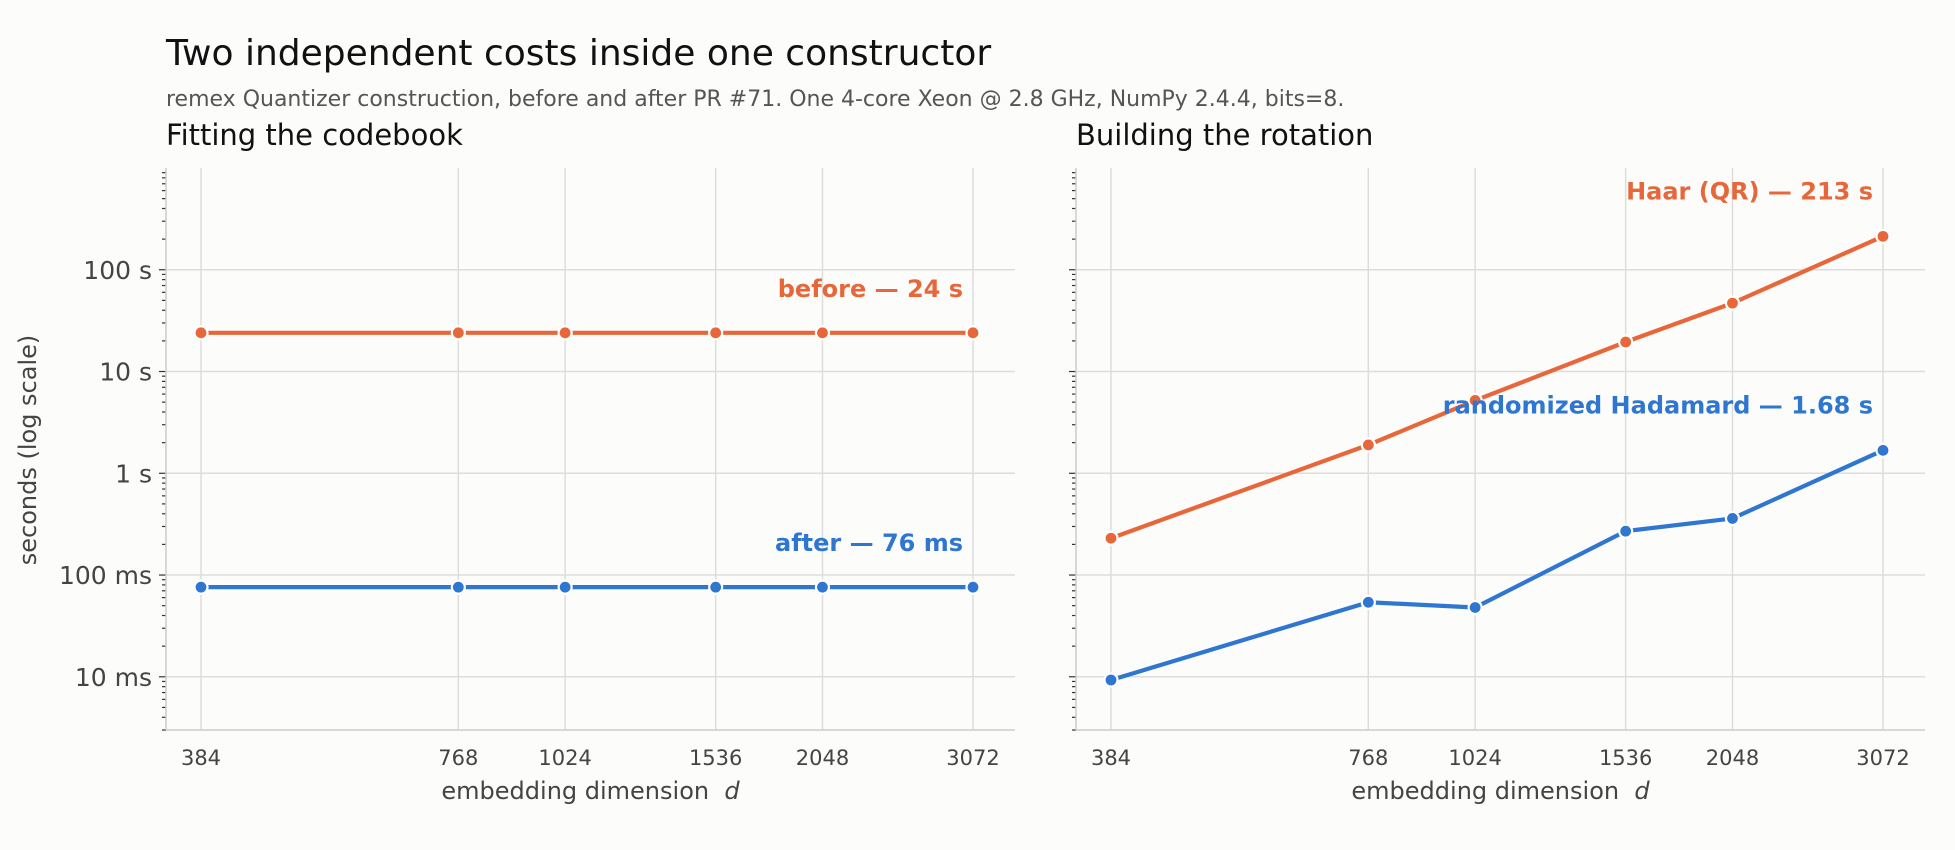 This screenshot has width=1955, height=850. What do you see at coordinates (133, 473) in the screenshot?
I see `y-tick-label: 1 s` at bounding box center [133, 473].